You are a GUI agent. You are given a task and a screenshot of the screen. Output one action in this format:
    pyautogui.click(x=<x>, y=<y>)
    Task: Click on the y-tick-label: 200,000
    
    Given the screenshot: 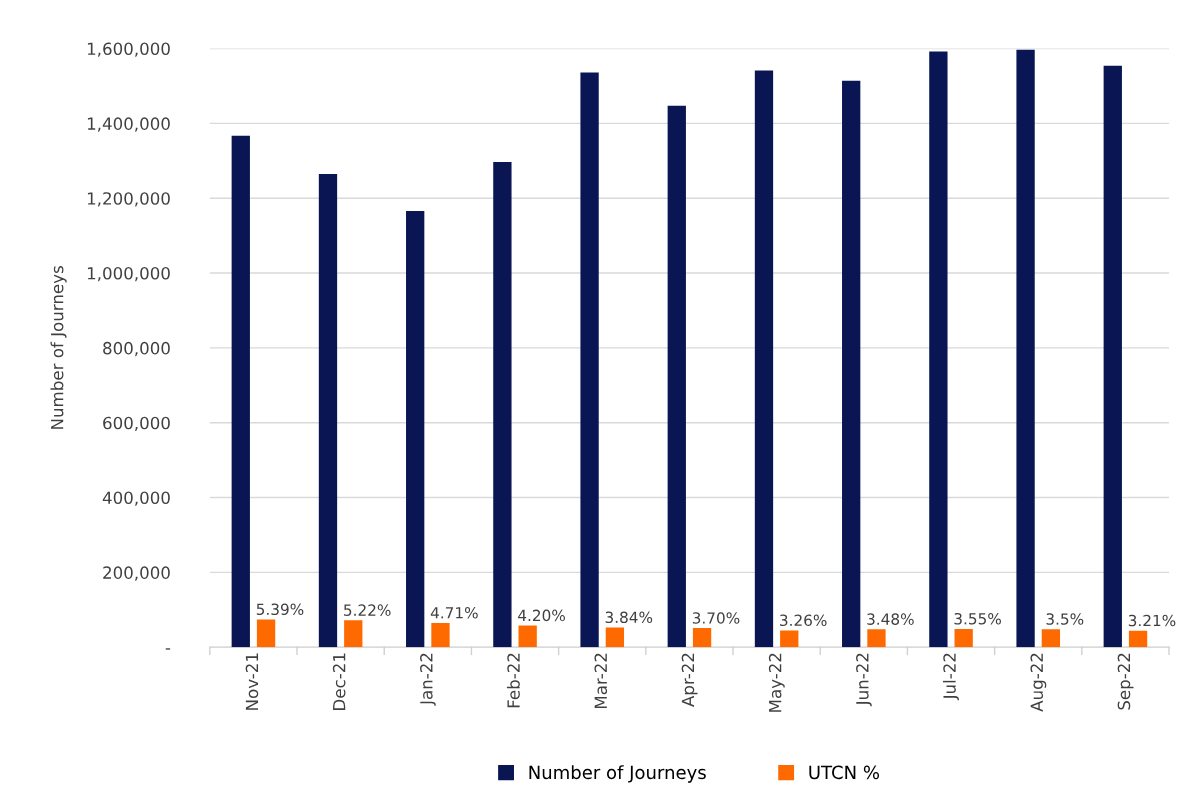 What is the action you would take?
    pyautogui.click(x=136, y=573)
    